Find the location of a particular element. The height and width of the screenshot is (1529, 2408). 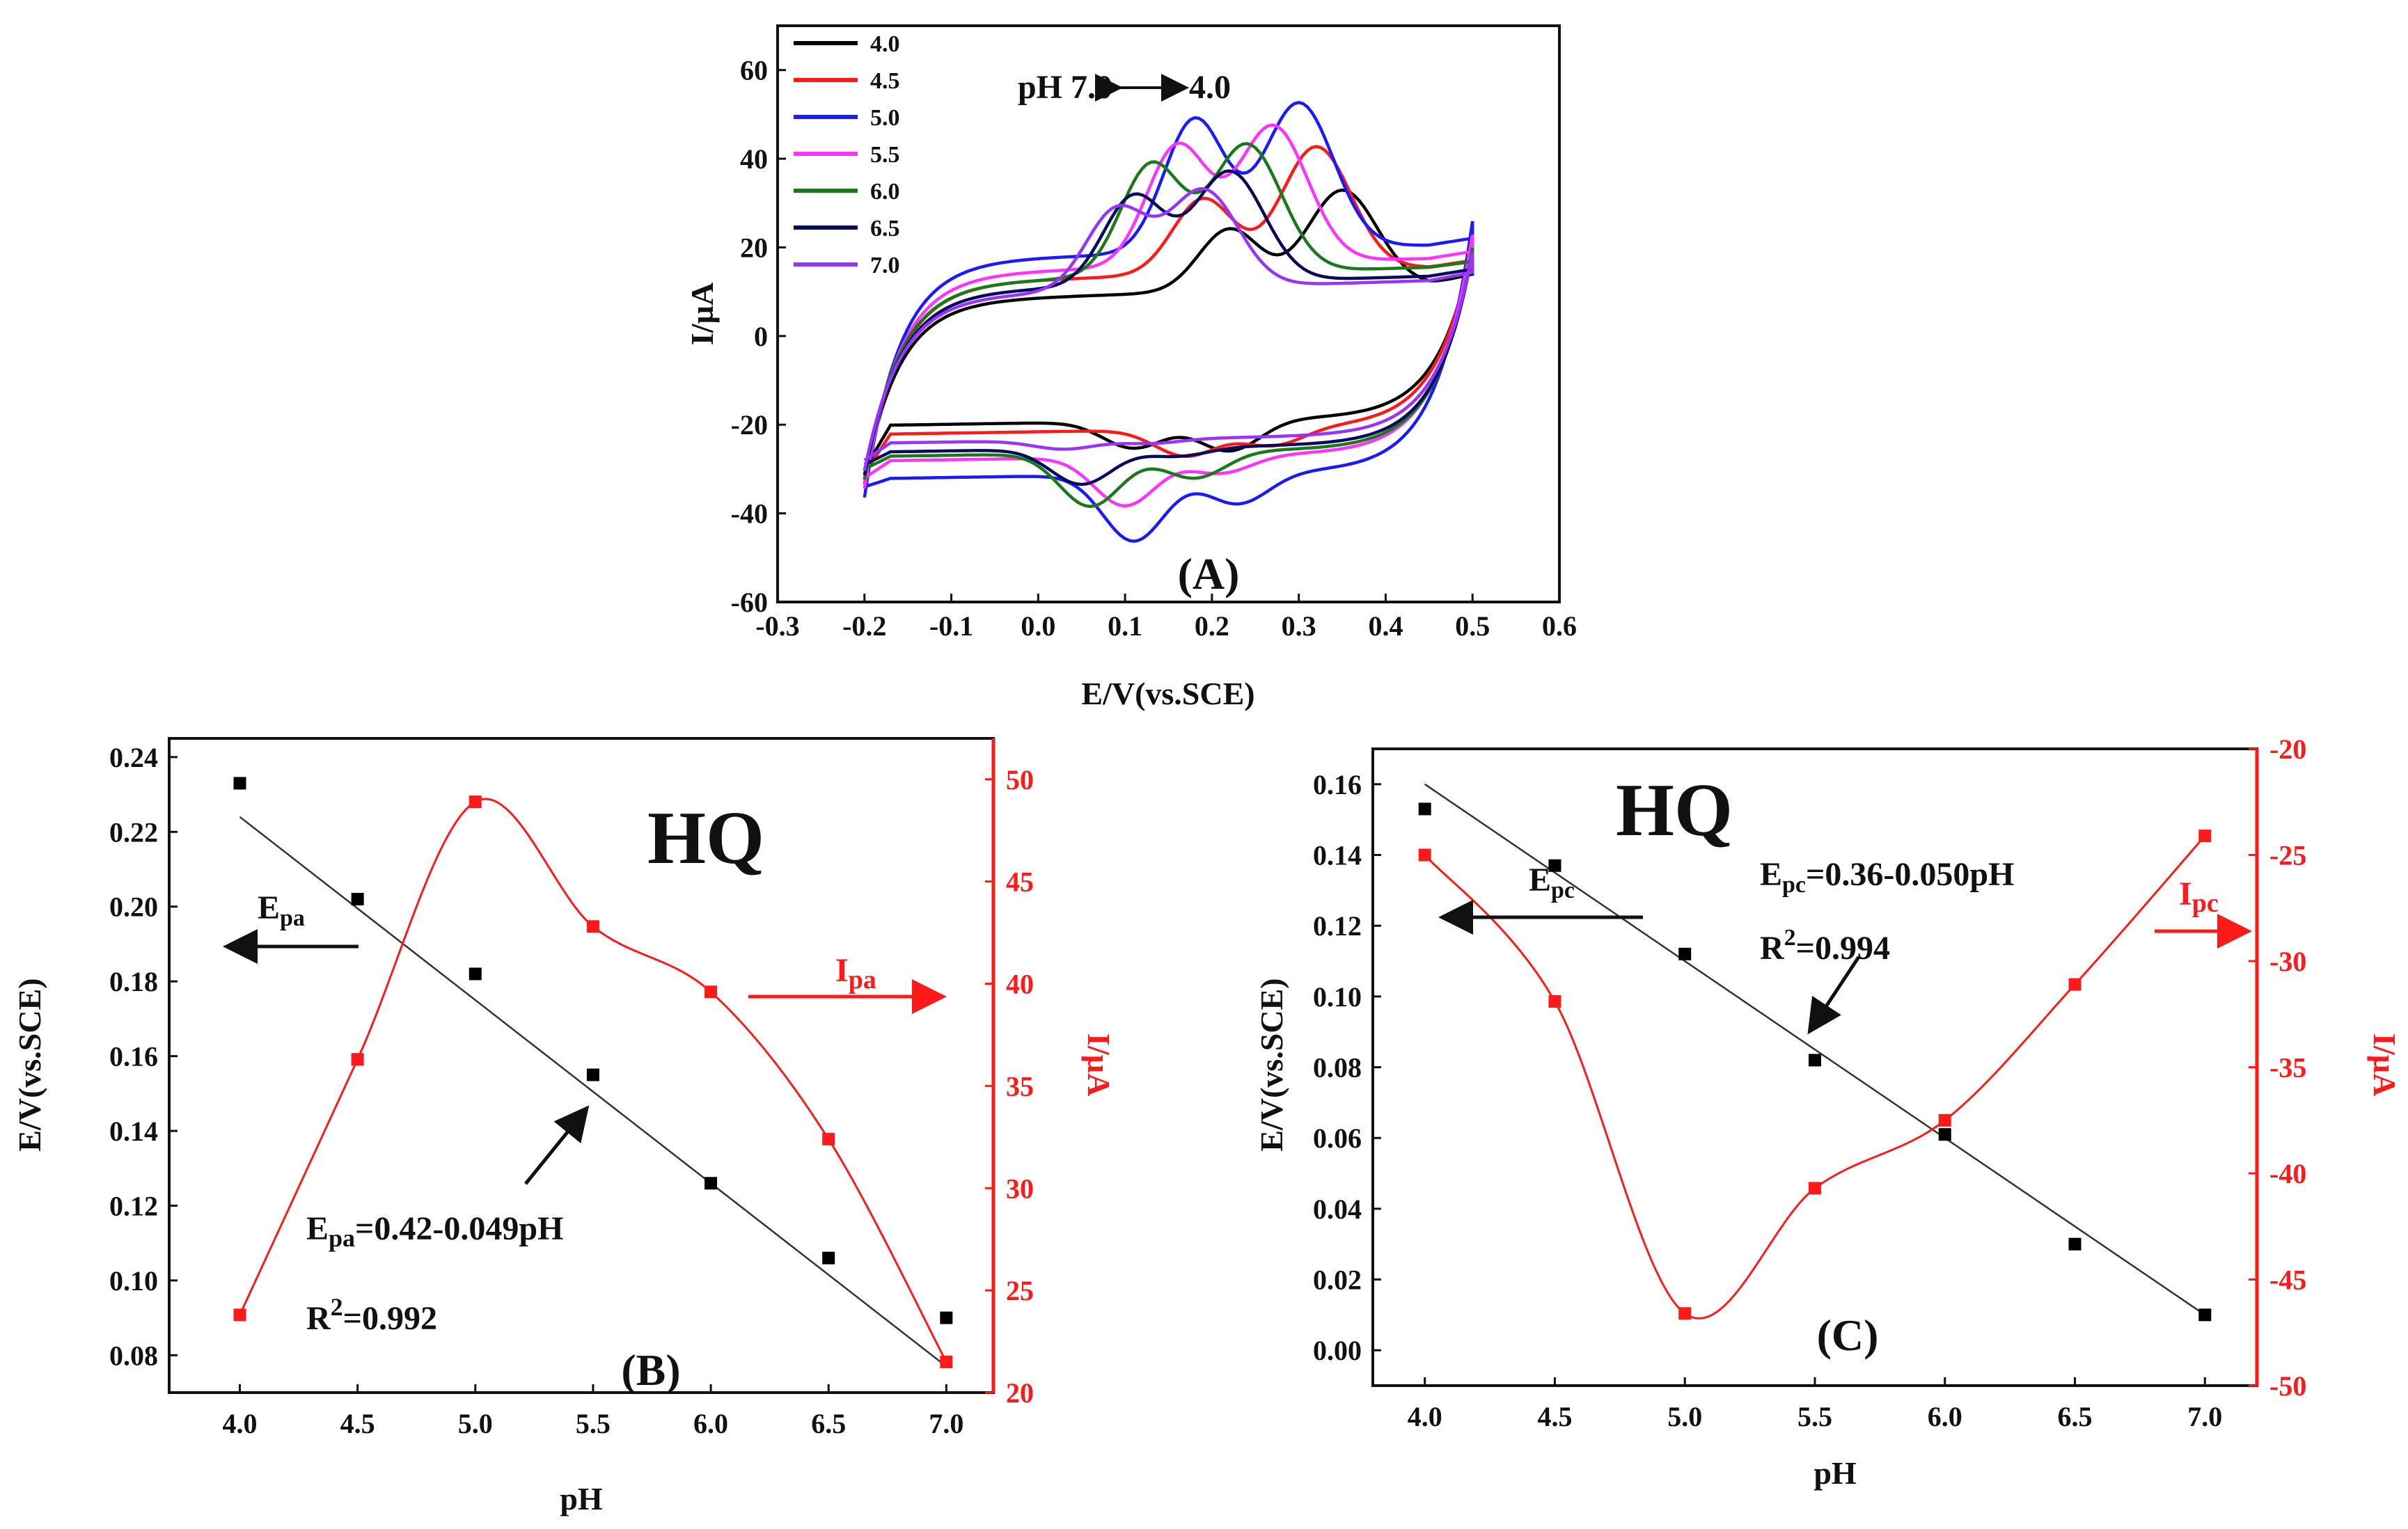

panel-c-r2: R2=0.994 is located at coordinates (1825, 946).